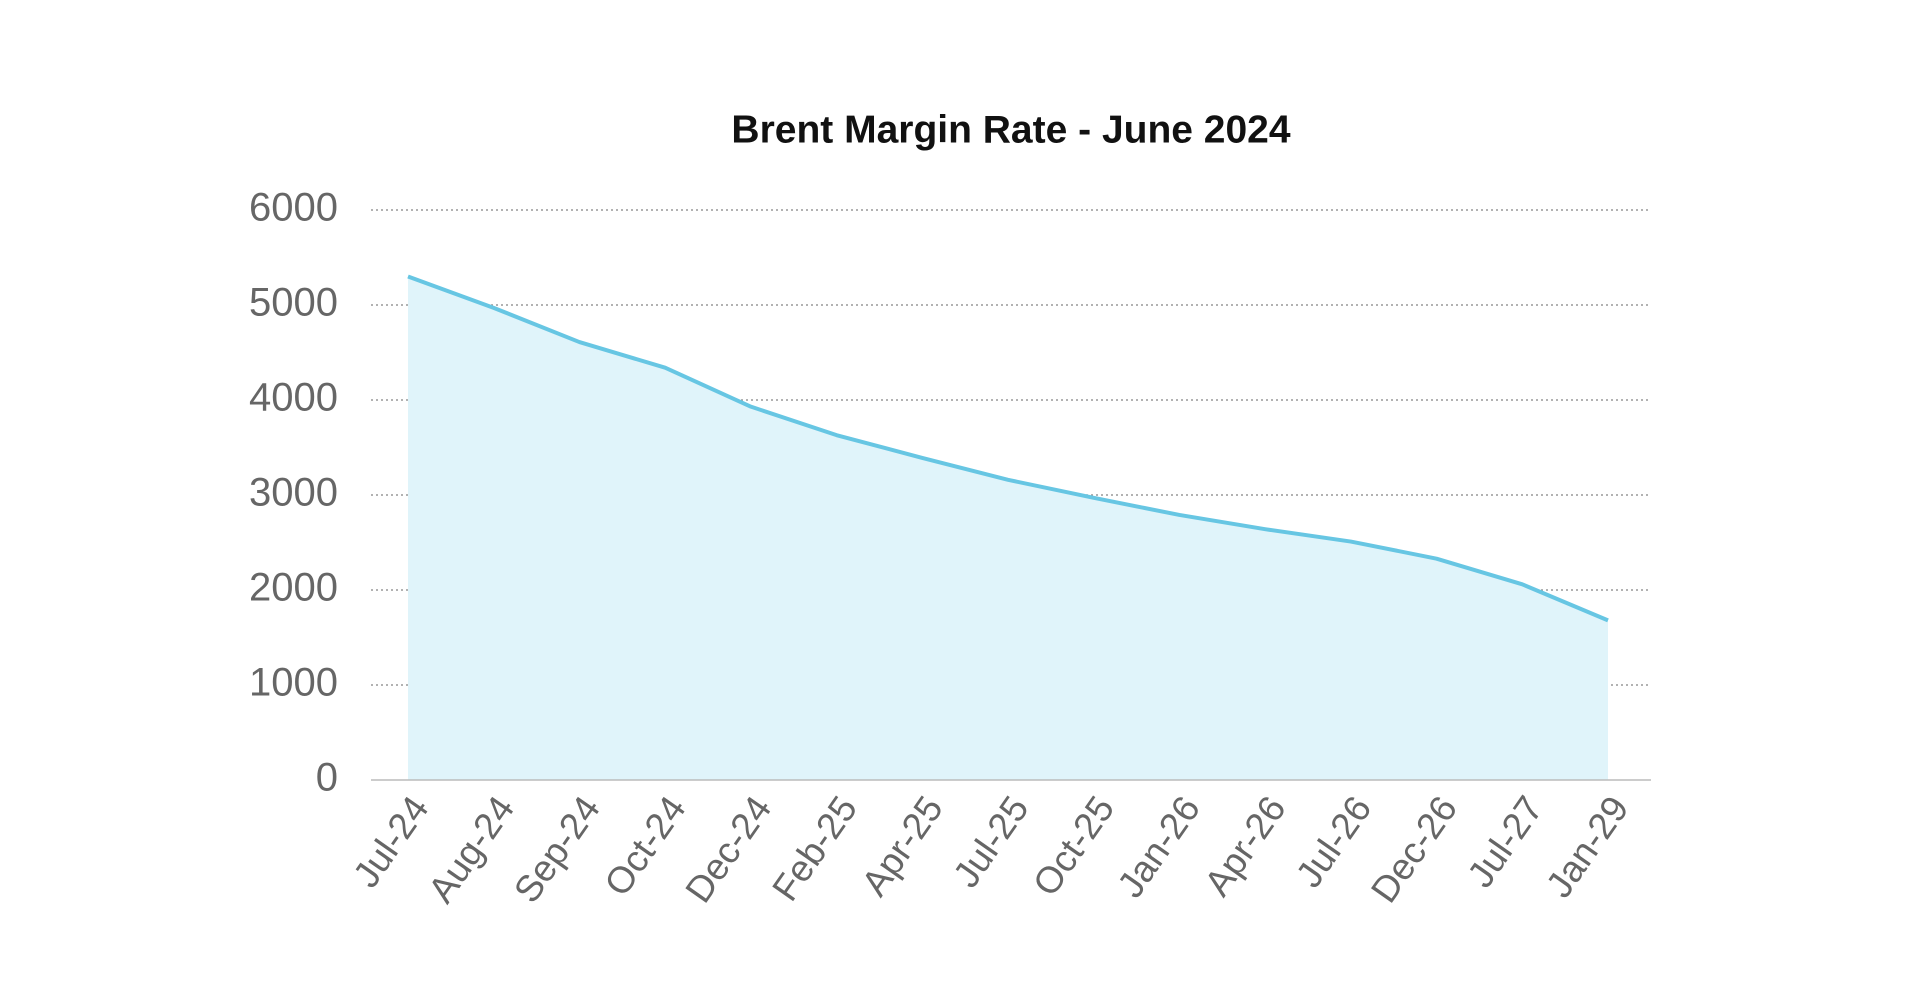  I want to click on x-tick-label: Jul-26, so click(1333, 842).